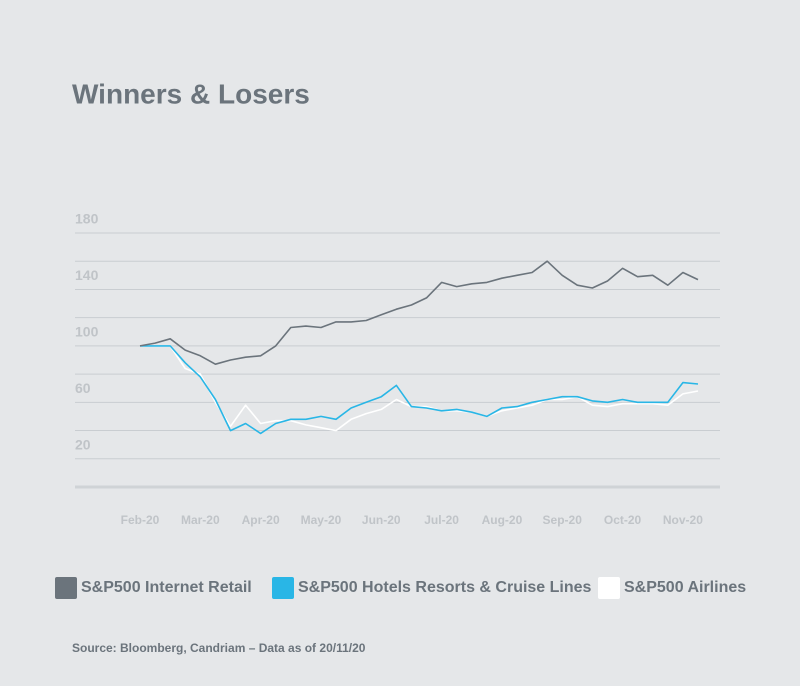 This screenshot has height=686, width=800. I want to click on x-tick-label: Jul-20, so click(441, 520).